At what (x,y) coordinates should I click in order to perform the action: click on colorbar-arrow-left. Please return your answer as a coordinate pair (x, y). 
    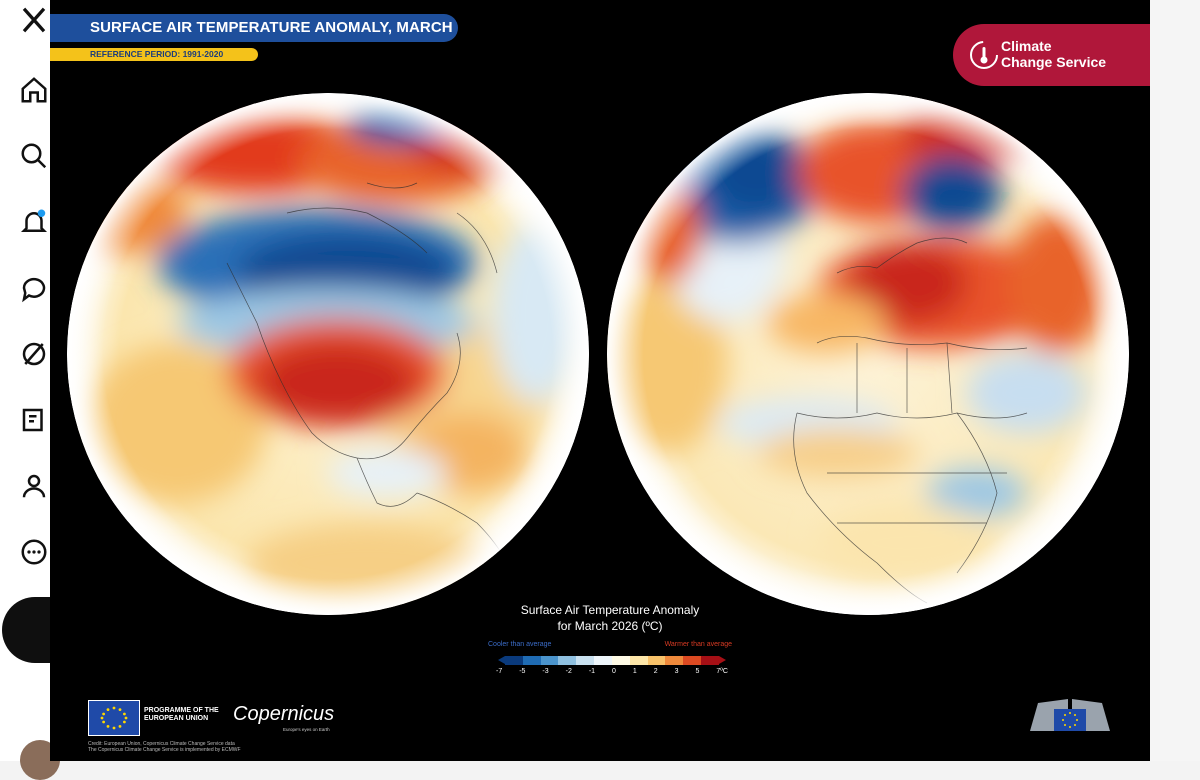
    Looking at the image, I should click on (501, 660).